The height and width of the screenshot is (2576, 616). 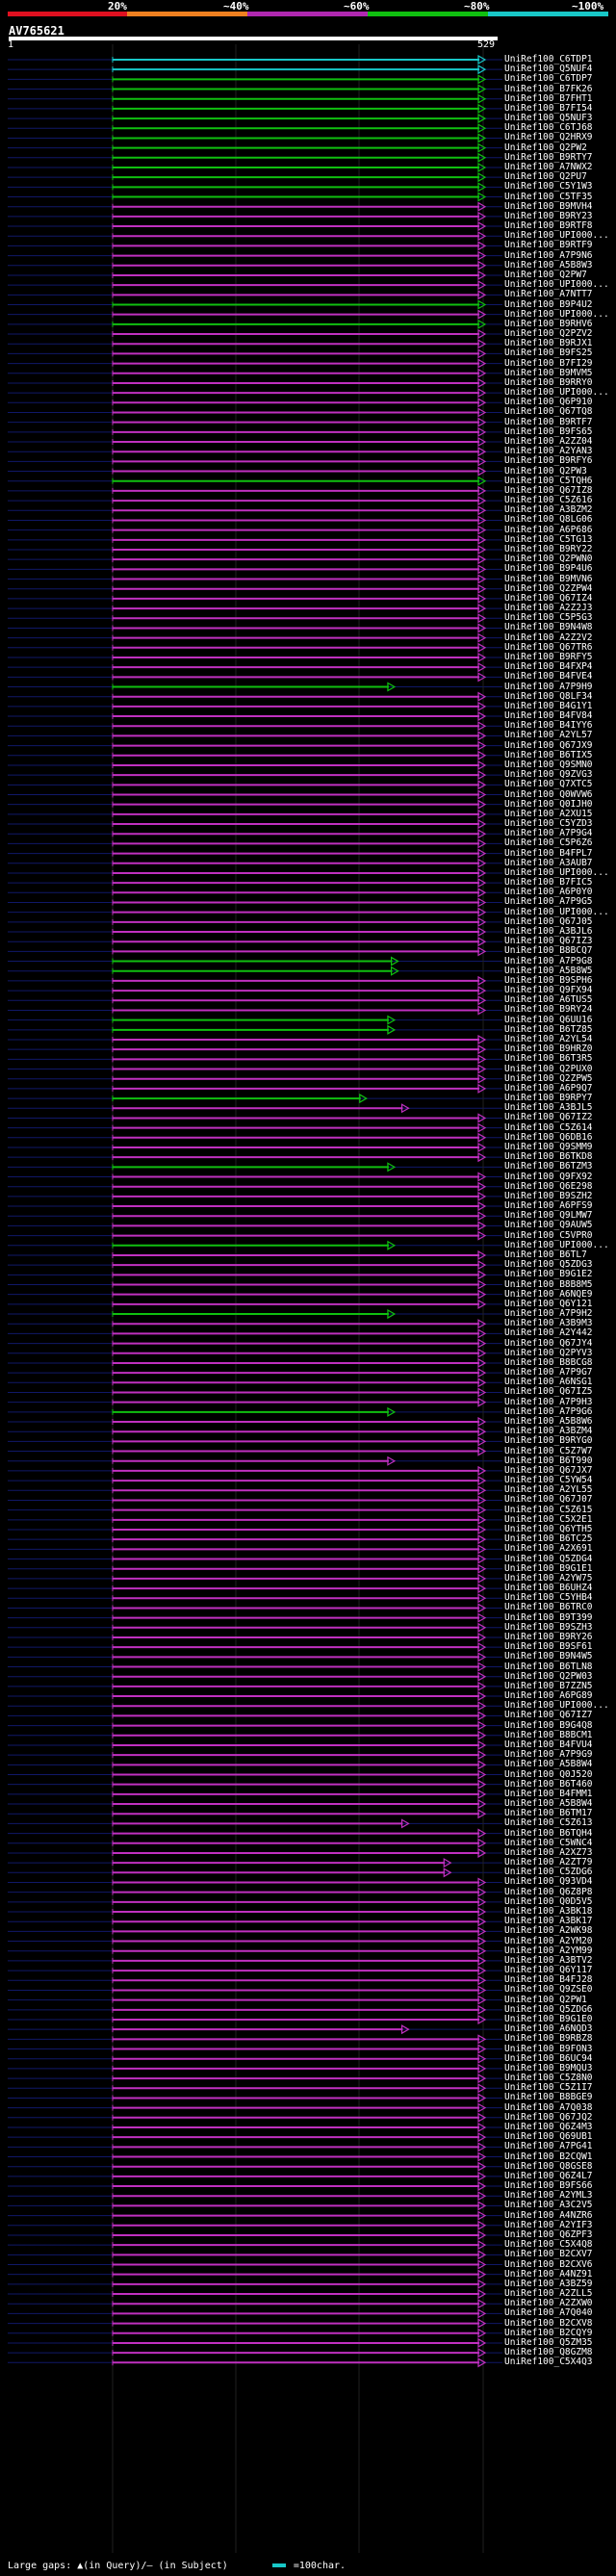 What do you see at coordinates (548, 2245) in the screenshot?
I see `hit-label-link: UniRef100_C5X4Q8` at bounding box center [548, 2245].